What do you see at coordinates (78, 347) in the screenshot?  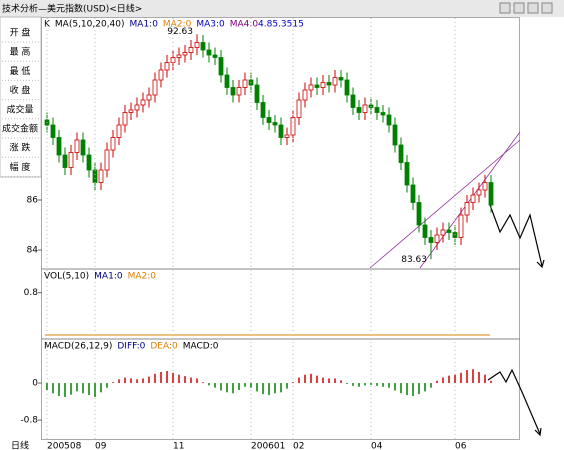 I see `legend-text: MACD(26,12,9)` at bounding box center [78, 347].